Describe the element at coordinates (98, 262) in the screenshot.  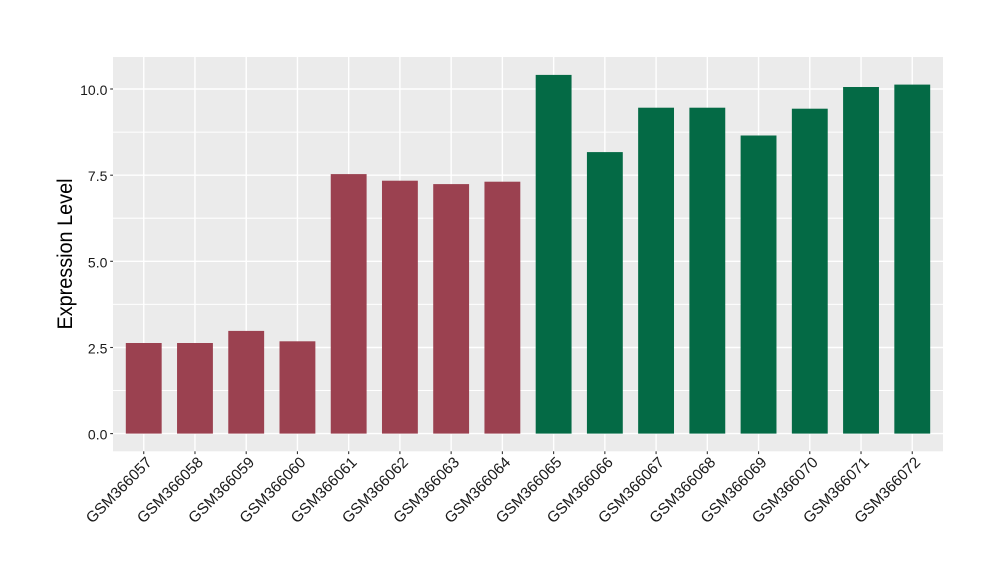
I see `svg-text: 5.0` at that location.